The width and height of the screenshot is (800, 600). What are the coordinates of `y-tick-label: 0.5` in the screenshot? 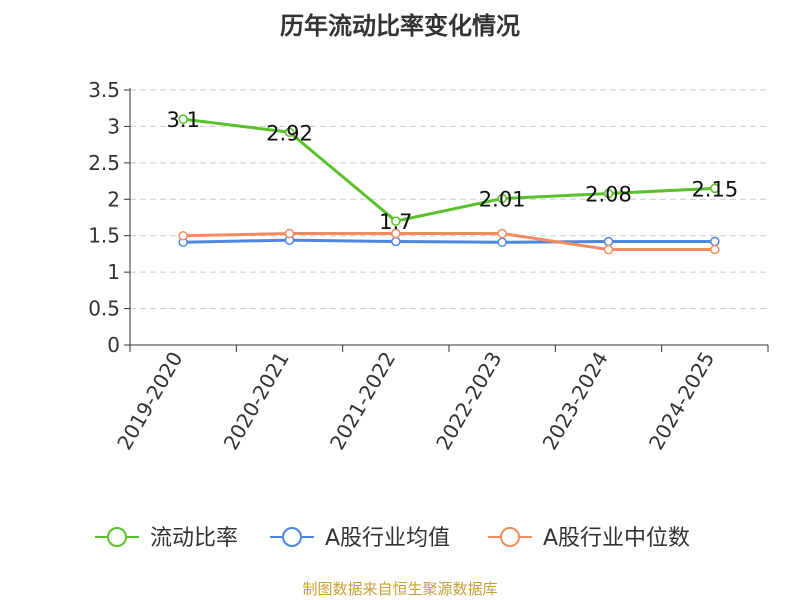 It's located at (104, 309).